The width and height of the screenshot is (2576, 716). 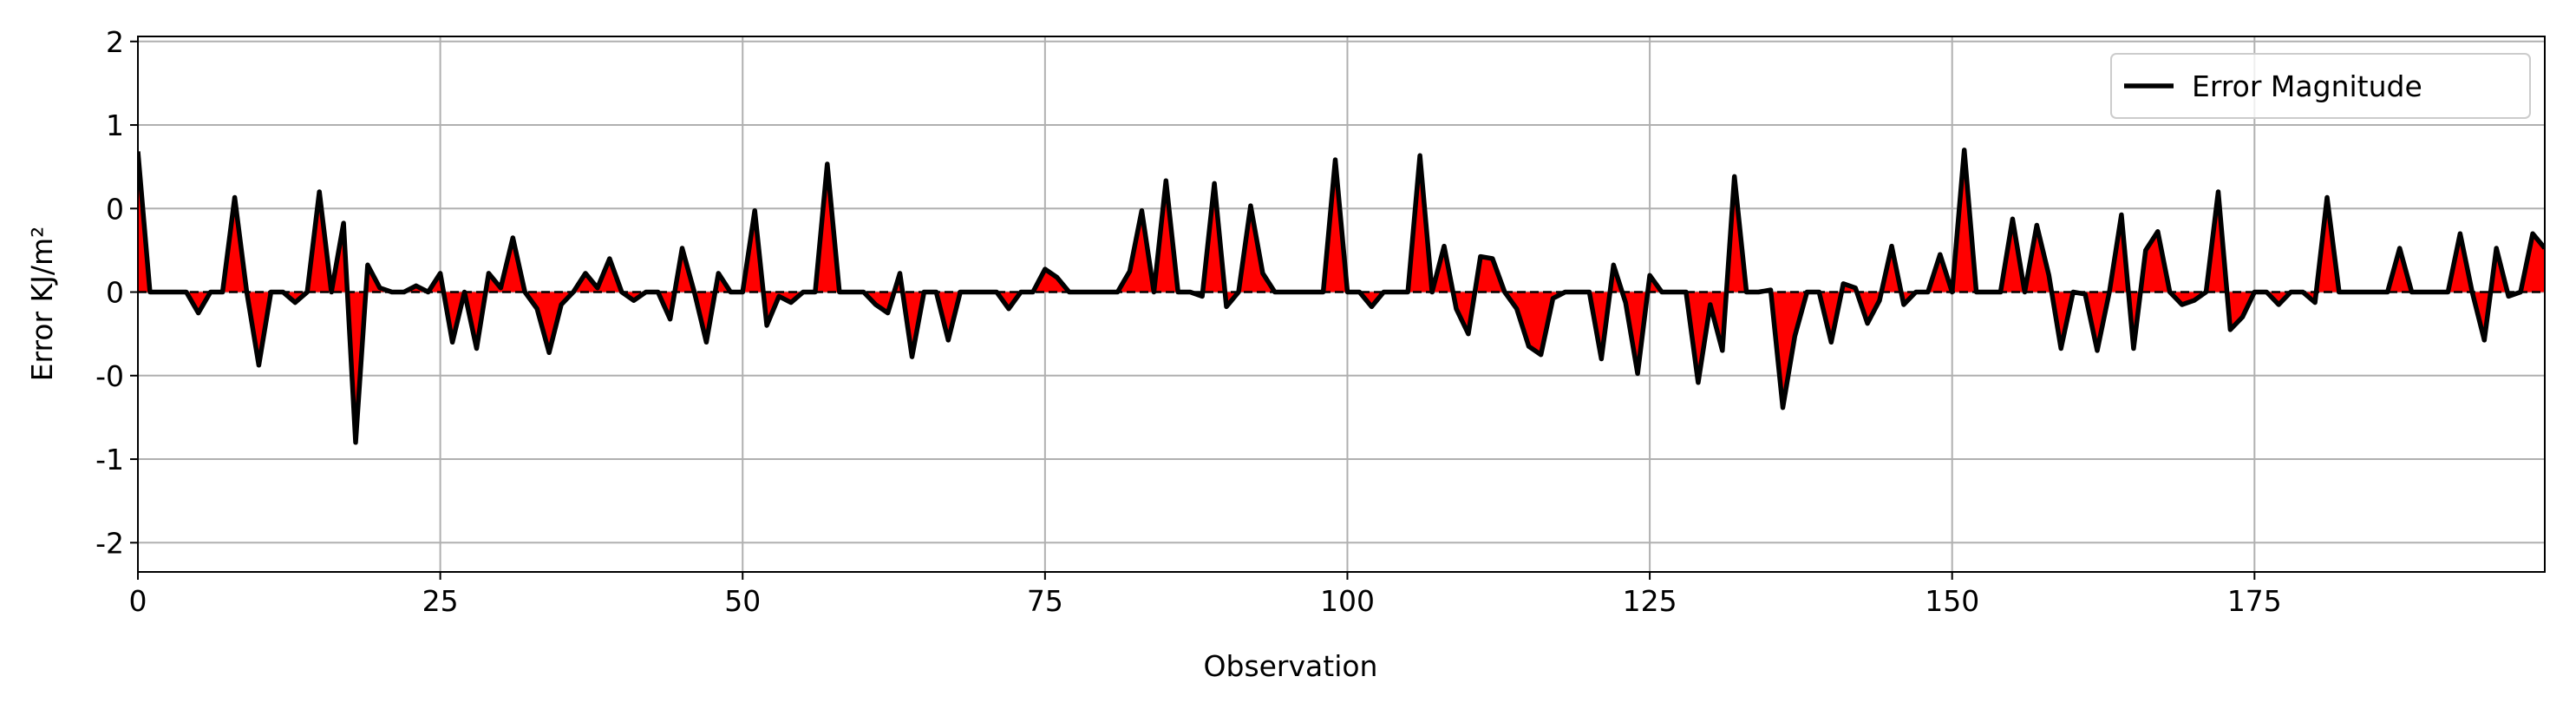 I want to click on x-tick-label: 25, so click(x=440, y=601).